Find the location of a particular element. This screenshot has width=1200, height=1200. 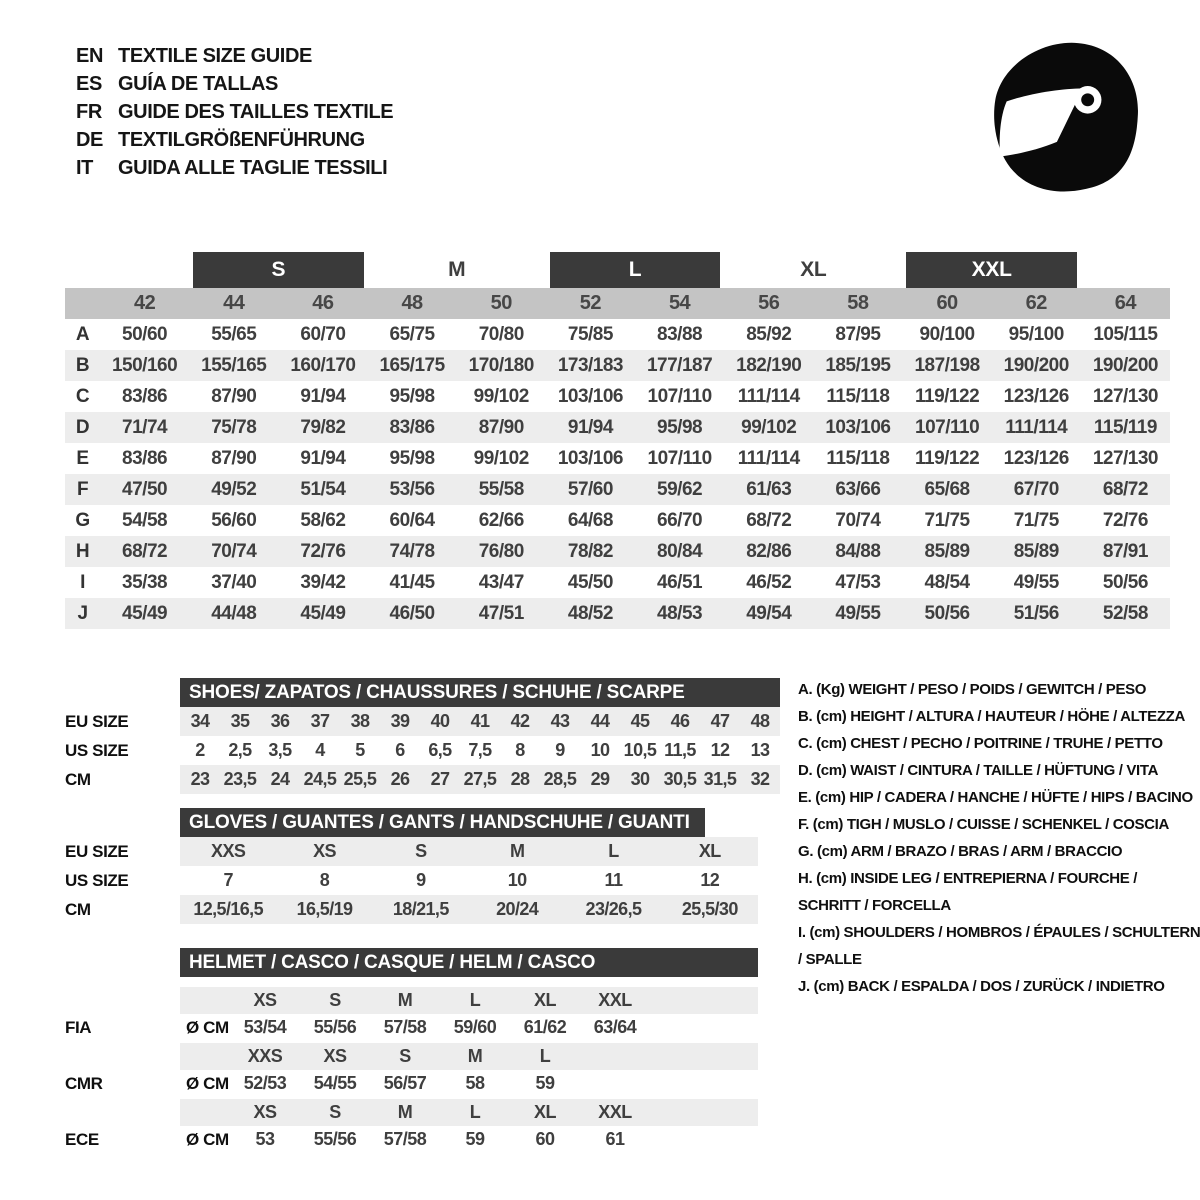

helmet-size-value: 59 is located at coordinates (545, 1083).